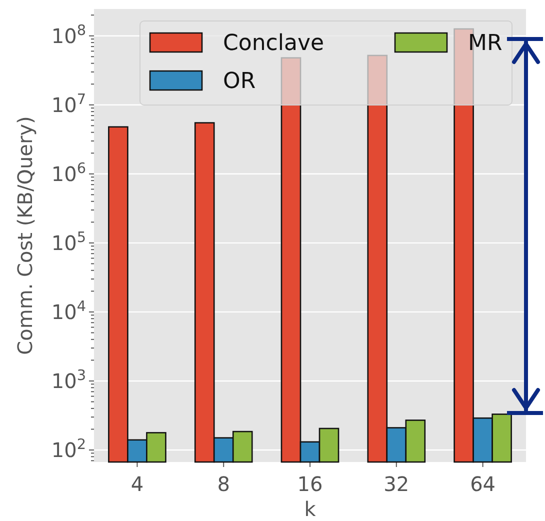  What do you see at coordinates (485, 43) in the screenshot?
I see `legend-label: MR` at bounding box center [485, 43].